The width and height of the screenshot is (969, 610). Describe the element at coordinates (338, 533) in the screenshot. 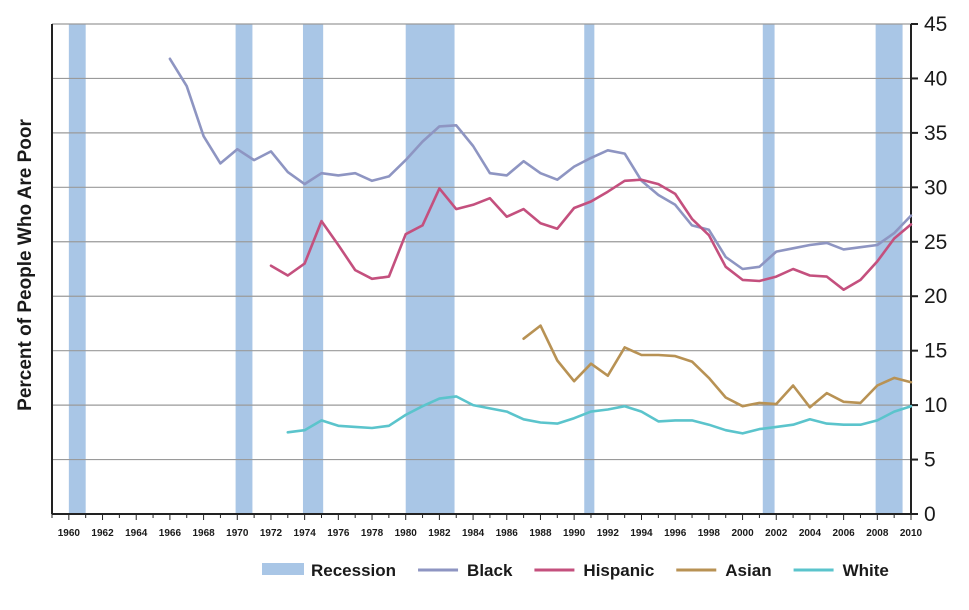

I see `x-tick-label: 1976` at that location.